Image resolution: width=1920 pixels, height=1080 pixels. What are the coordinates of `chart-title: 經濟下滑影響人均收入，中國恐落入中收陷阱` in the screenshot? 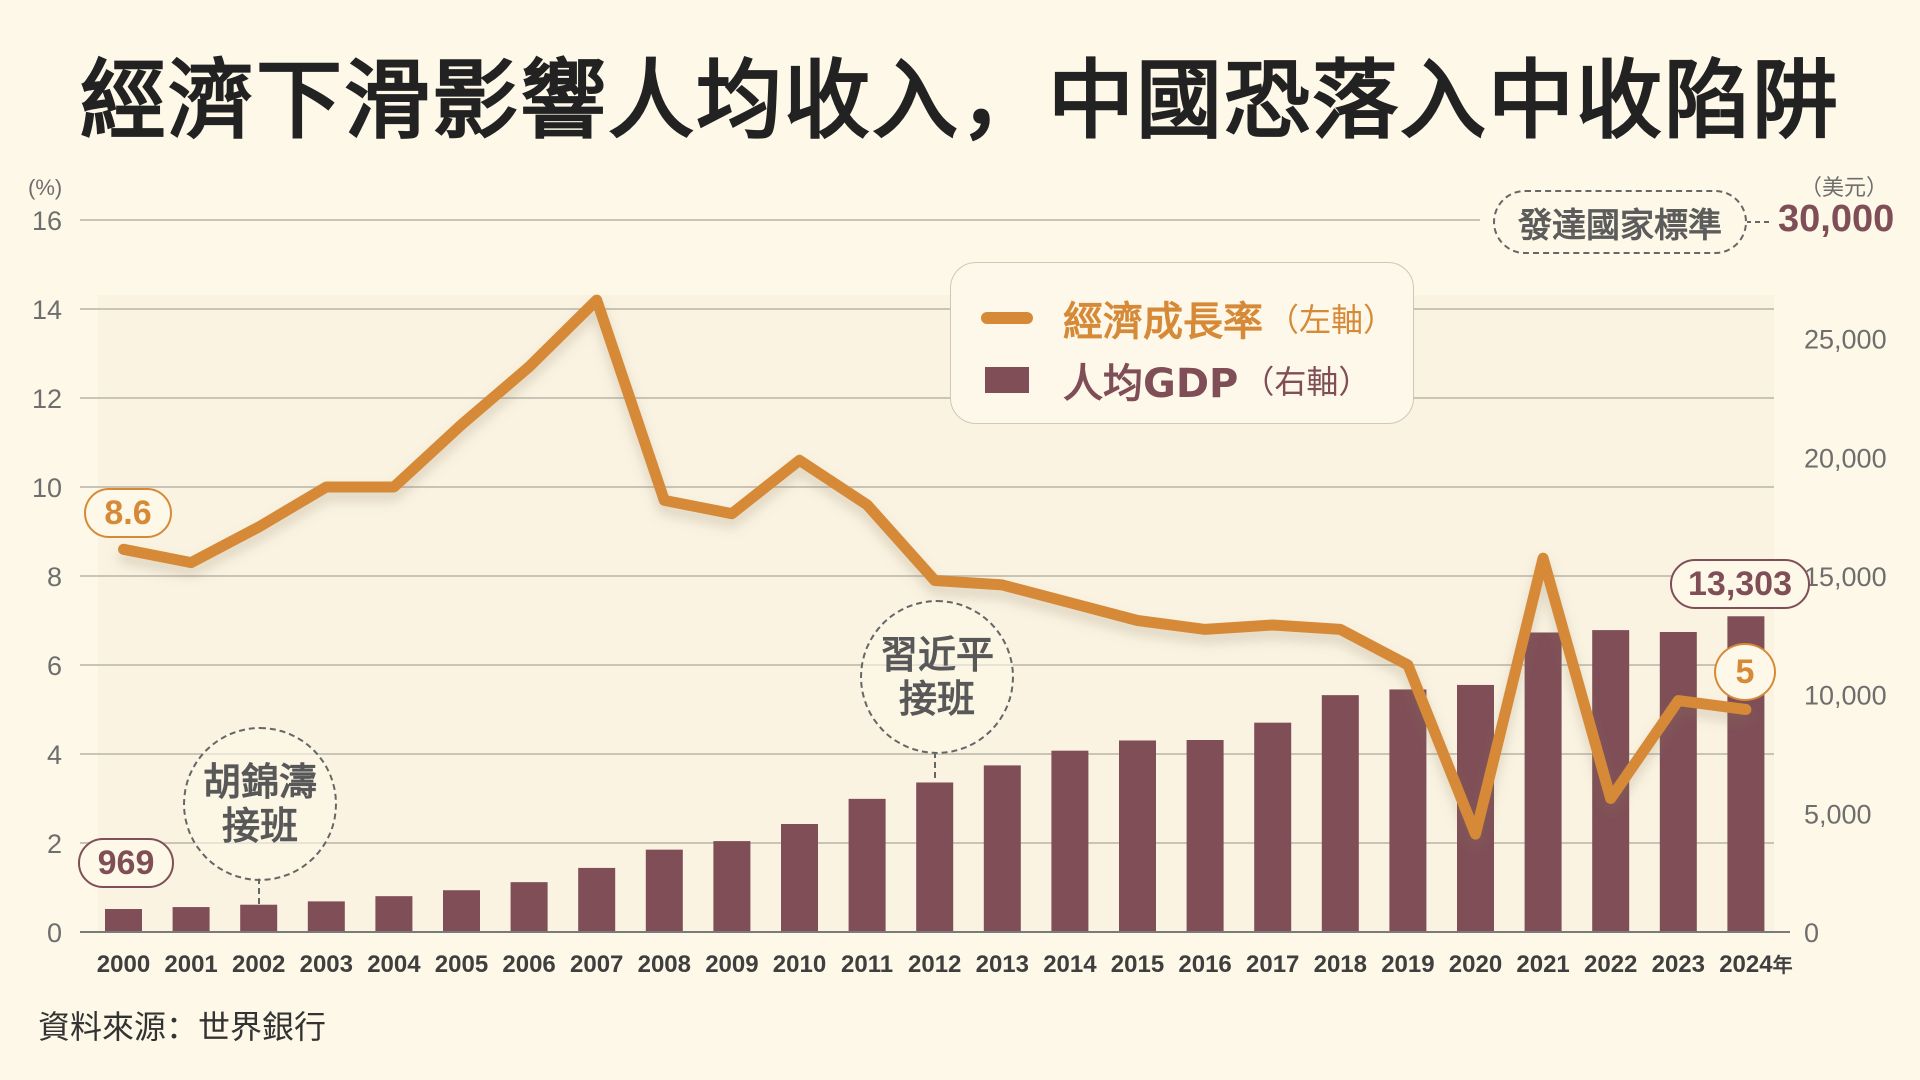 It's located at (960, 101).